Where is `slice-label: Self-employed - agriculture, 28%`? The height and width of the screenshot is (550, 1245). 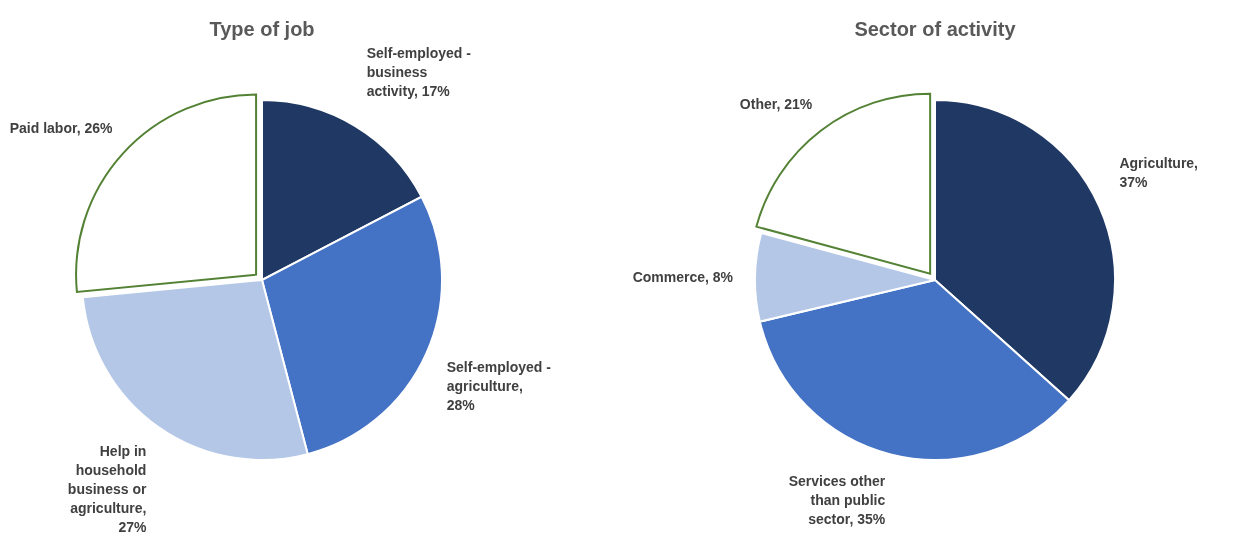
slice-label: Self-employed - agriculture, 28% is located at coordinates (499, 385).